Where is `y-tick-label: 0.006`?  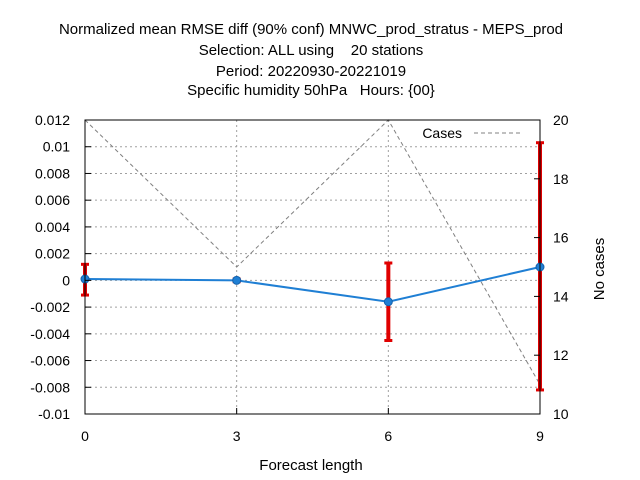 y-tick-label: 0.006 is located at coordinates (52, 200).